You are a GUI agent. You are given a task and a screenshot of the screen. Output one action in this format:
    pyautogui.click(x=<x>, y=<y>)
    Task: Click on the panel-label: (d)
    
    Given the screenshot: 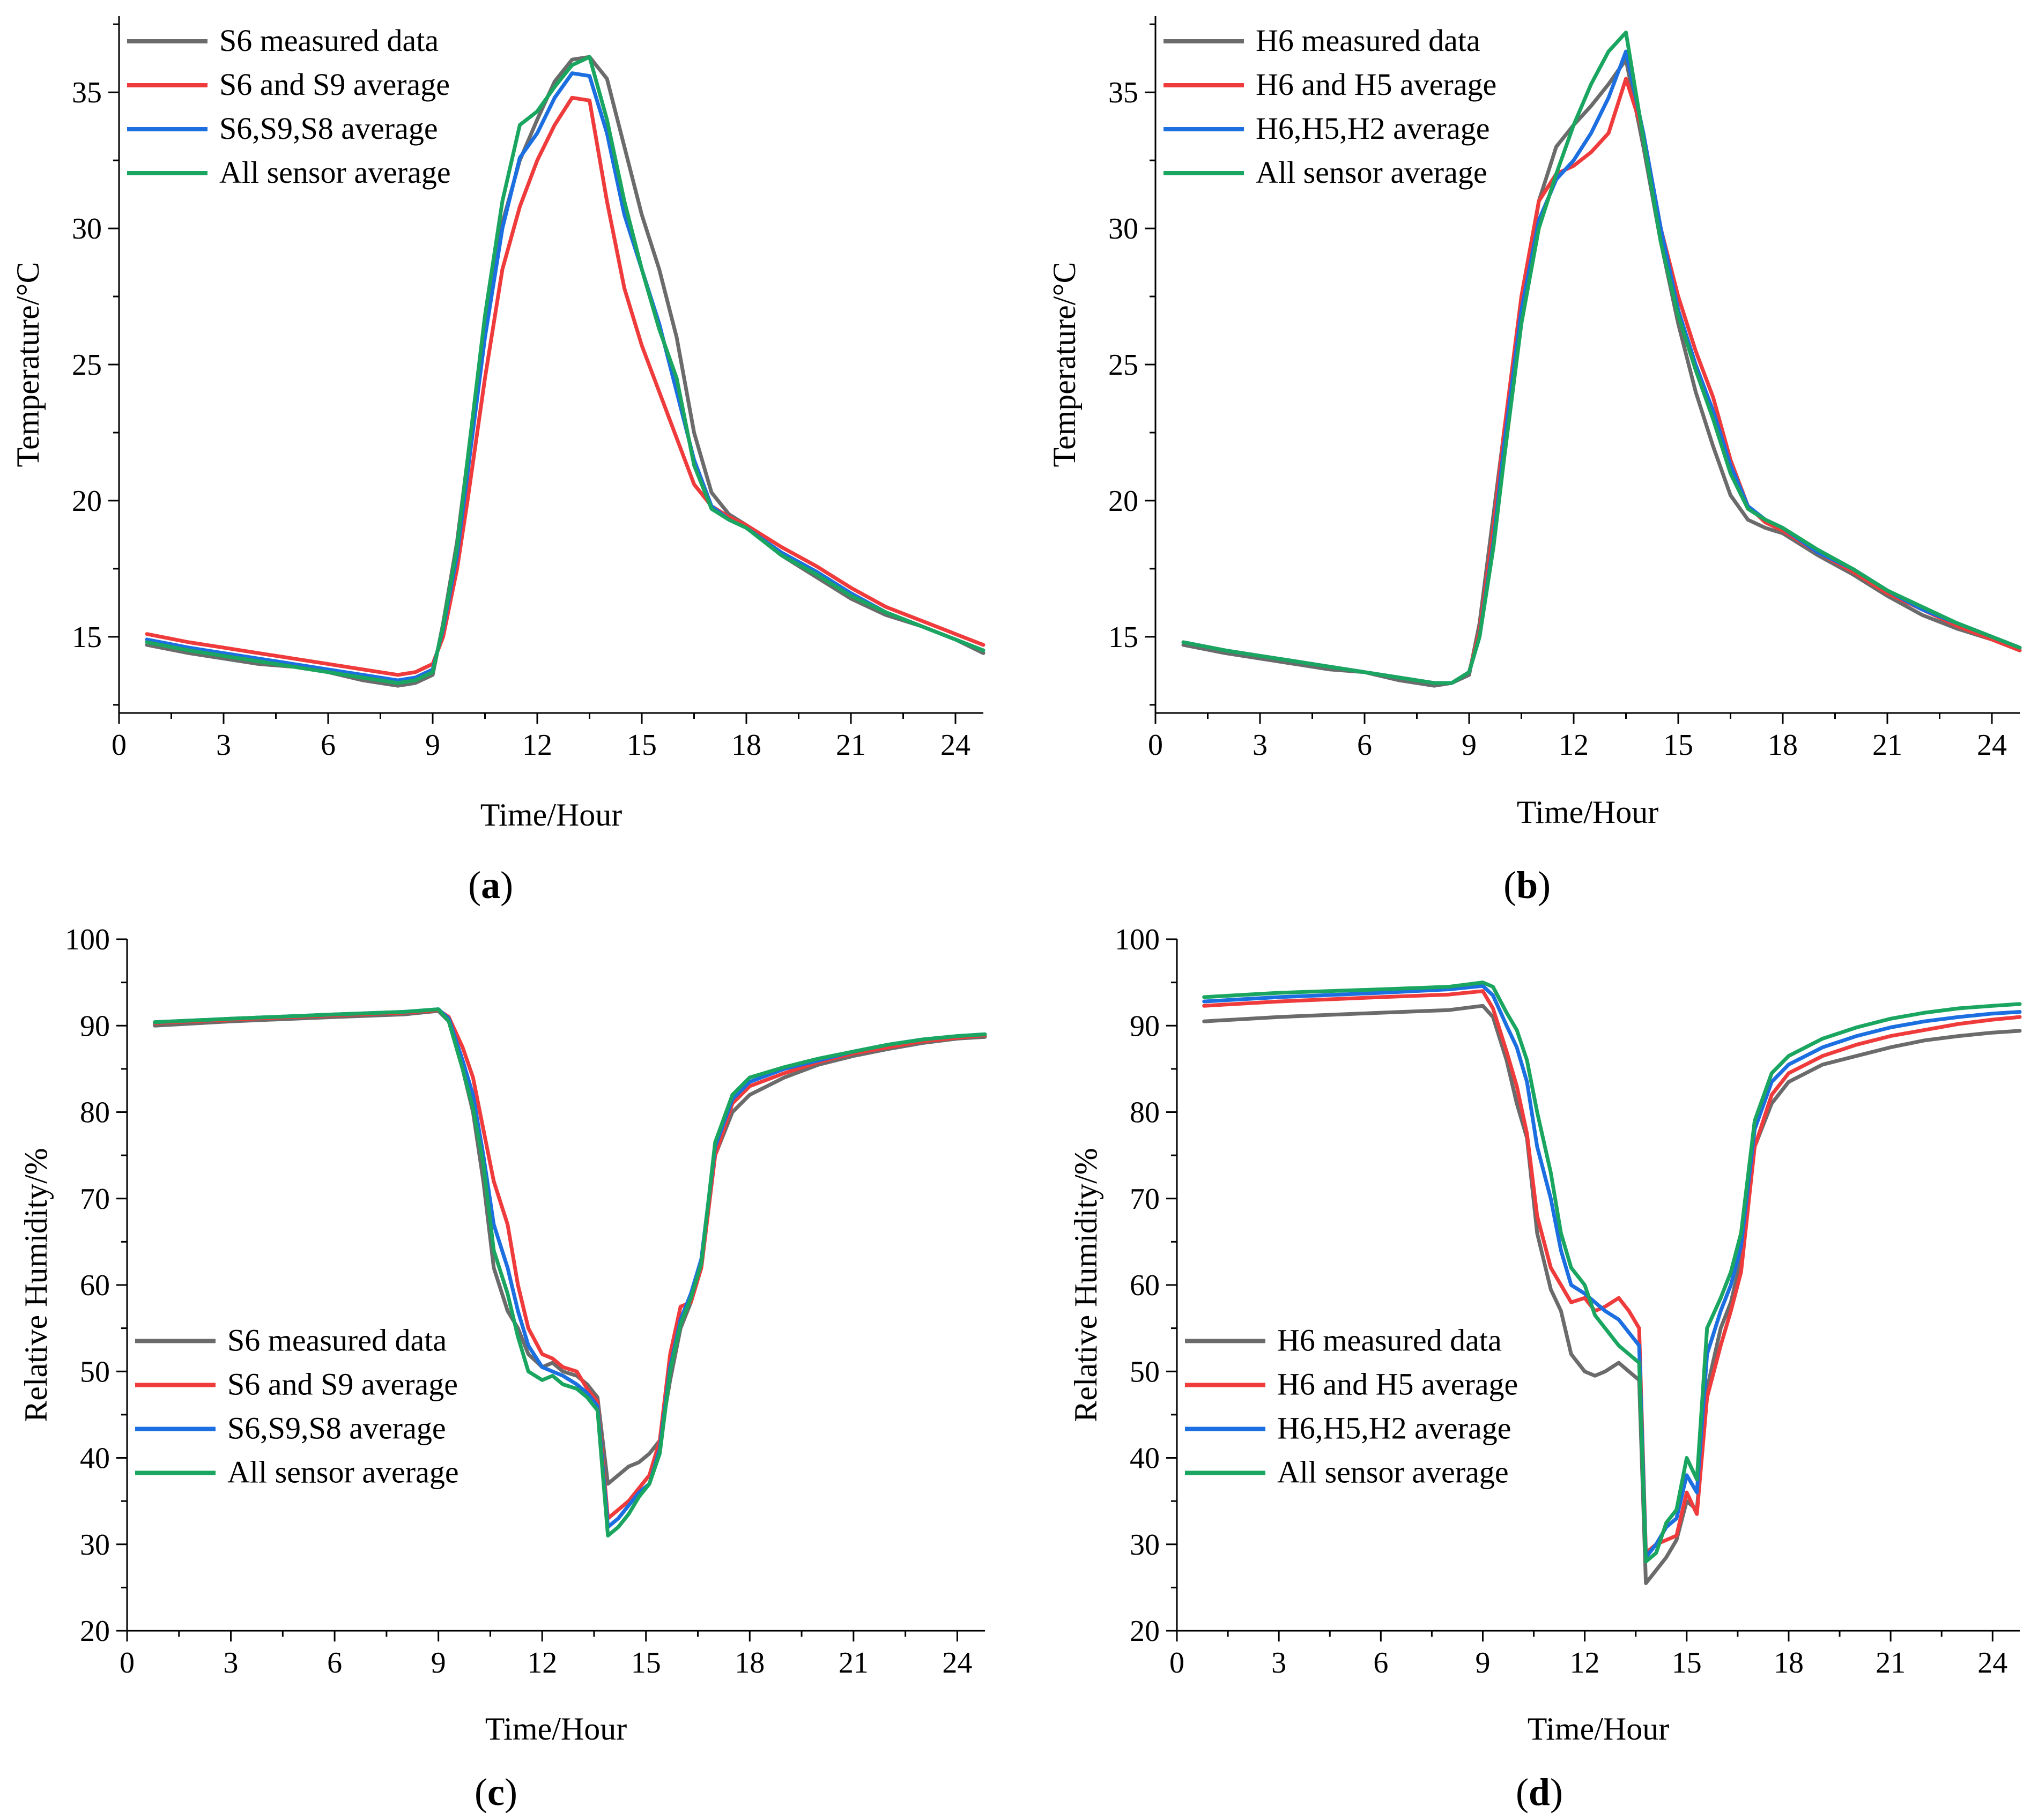 What is the action you would take?
    pyautogui.click(x=1539, y=1792)
    